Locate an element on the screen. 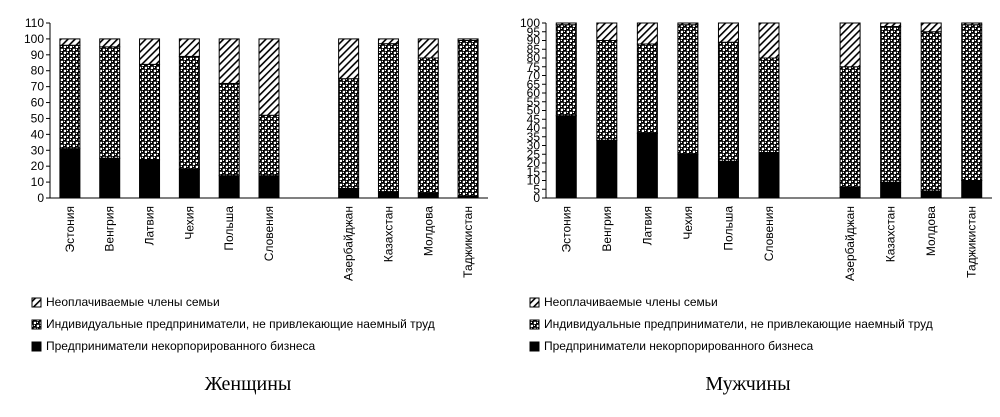 The height and width of the screenshot is (417, 1000). category-label: Молдова is located at coordinates (428, 231).